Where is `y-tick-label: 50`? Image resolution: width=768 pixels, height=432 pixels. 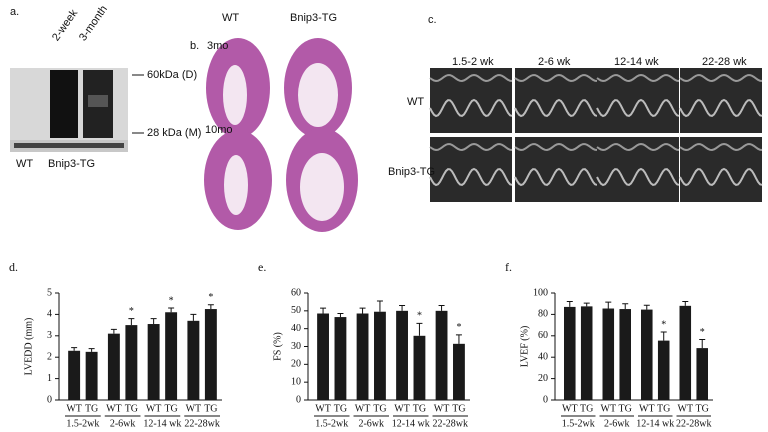 y-tick-label: 50 is located at coordinates (296, 310).